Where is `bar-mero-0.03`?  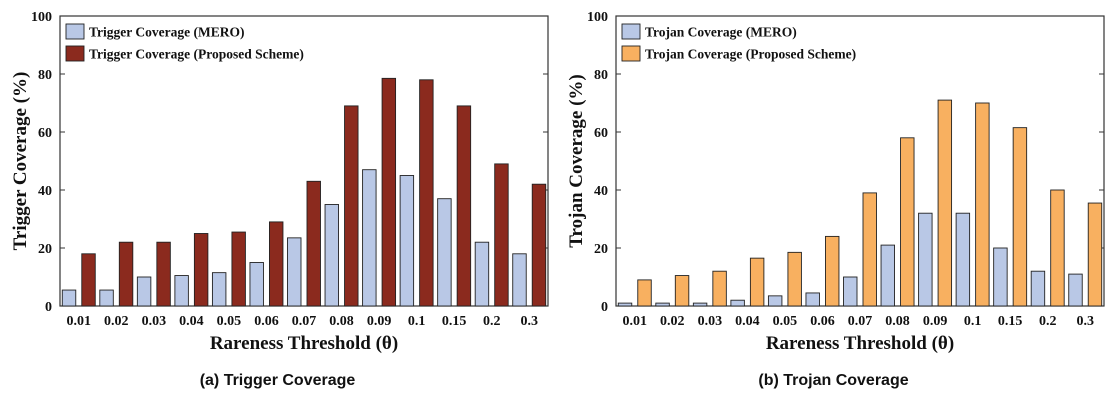 bar-mero-0.03 is located at coordinates (700, 304).